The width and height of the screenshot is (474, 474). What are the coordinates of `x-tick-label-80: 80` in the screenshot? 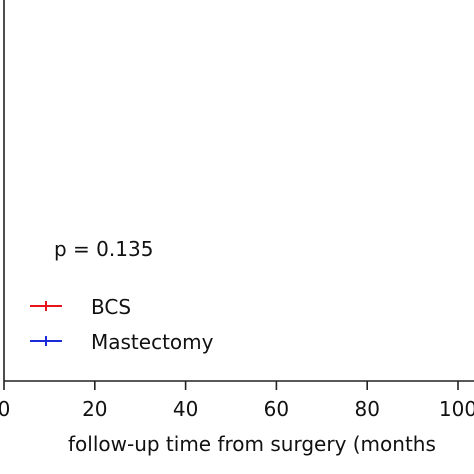 It's located at (366, 409).